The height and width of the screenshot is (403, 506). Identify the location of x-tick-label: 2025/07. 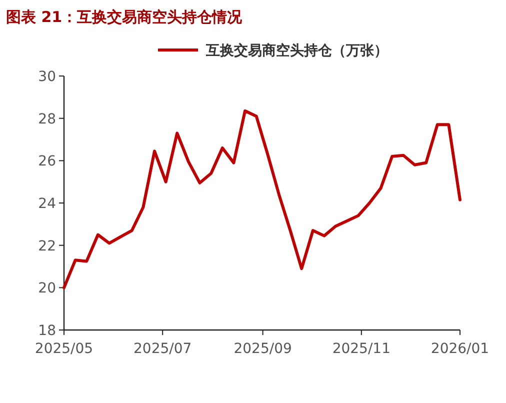
(163, 349).